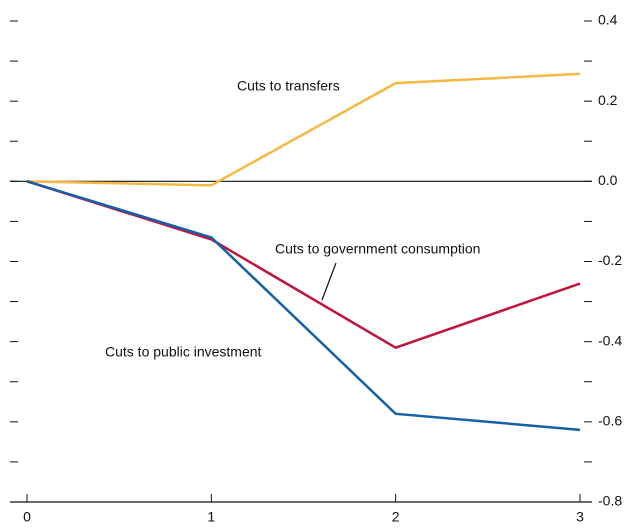 This screenshot has height=531, width=636. I want to click on series-label: Cuts to transfers, so click(288, 86).